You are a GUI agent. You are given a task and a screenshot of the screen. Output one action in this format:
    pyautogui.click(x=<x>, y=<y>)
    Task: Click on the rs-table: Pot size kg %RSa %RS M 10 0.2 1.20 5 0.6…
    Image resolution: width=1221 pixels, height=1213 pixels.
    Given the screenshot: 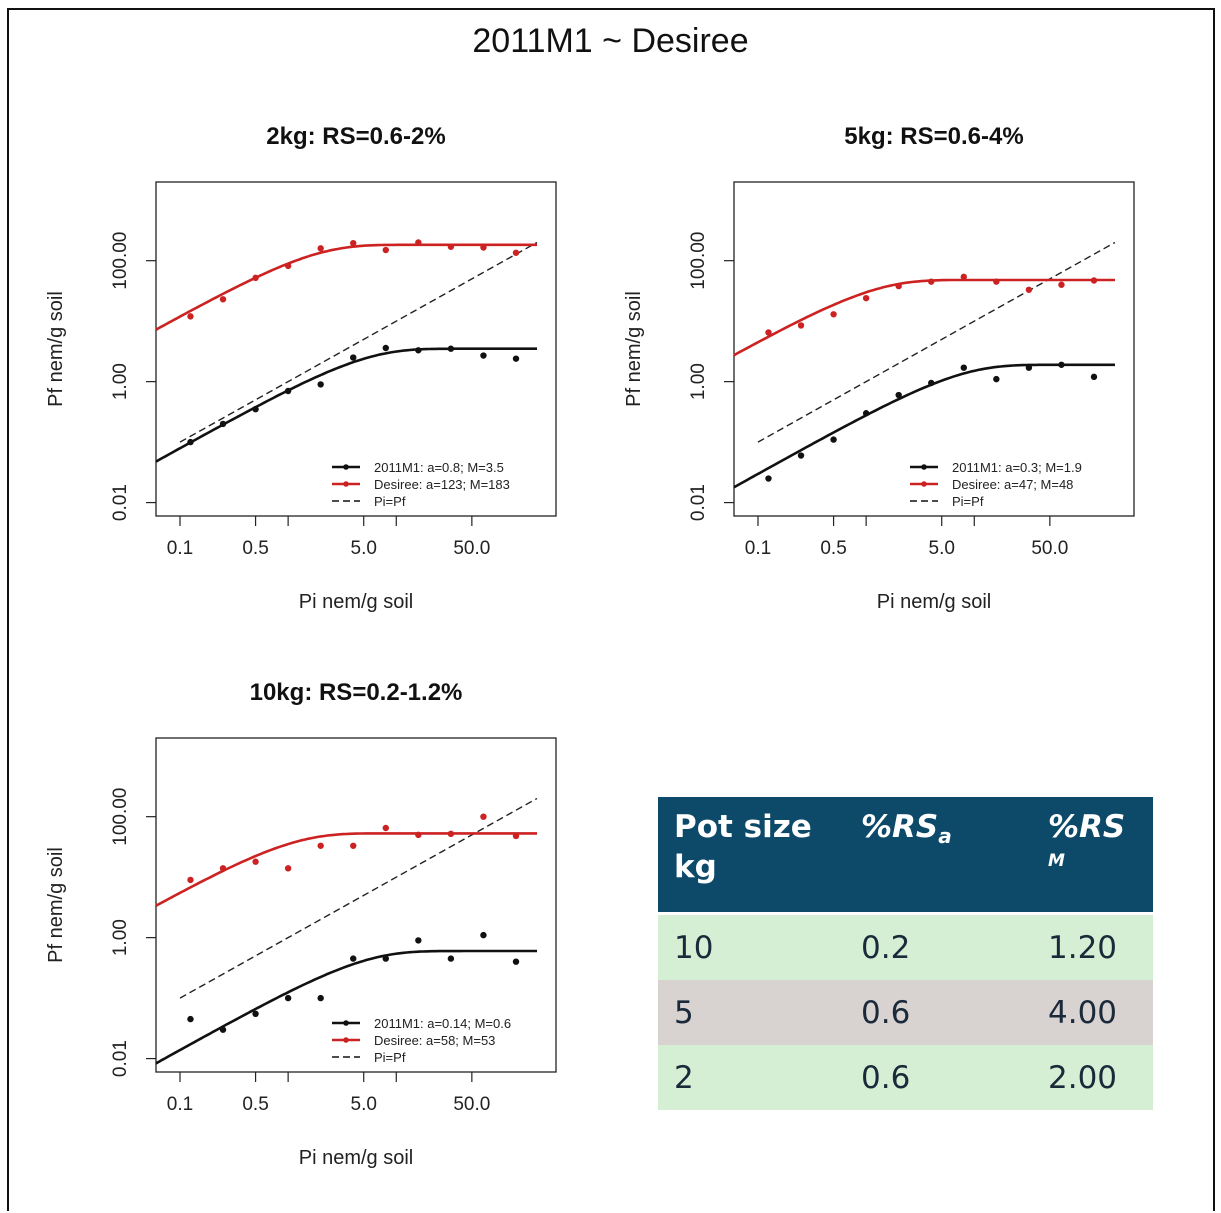 What is the action you would take?
    pyautogui.click(x=905, y=953)
    